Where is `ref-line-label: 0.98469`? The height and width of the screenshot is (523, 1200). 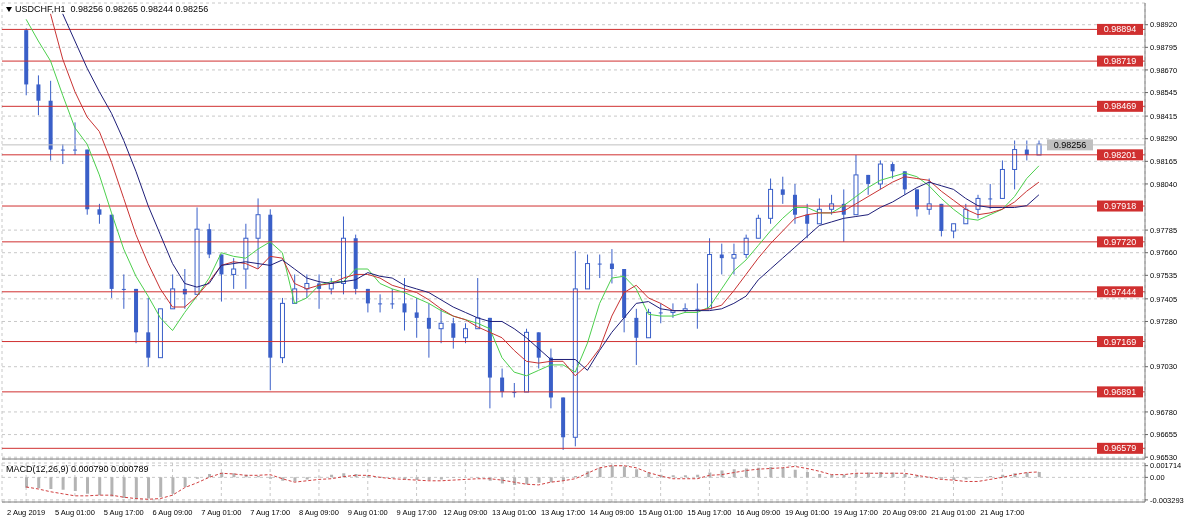 ref-line-label: 0.98469 is located at coordinates (1120, 106).